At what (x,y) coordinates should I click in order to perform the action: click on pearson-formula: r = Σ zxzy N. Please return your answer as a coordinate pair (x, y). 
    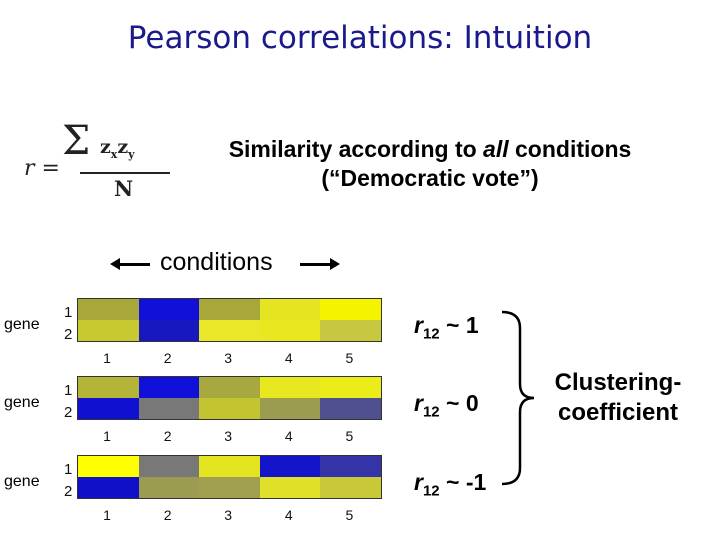
    Looking at the image, I should click on (96, 161).